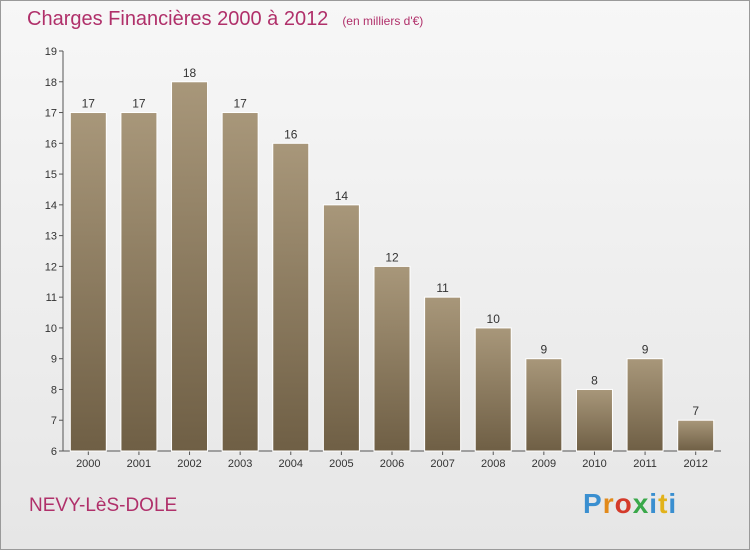 This screenshot has height=551, width=750. What do you see at coordinates (695, 411) in the screenshot?
I see `value-label-2012: 7` at bounding box center [695, 411].